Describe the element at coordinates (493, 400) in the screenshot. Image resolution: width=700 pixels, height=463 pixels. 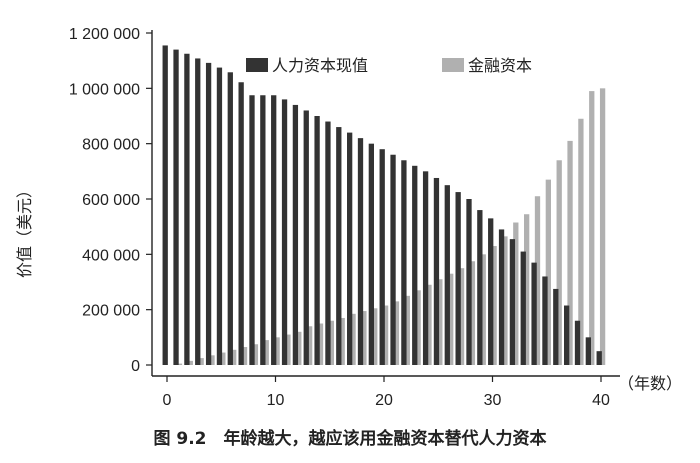
I see `x-tick-label: 30` at that location.